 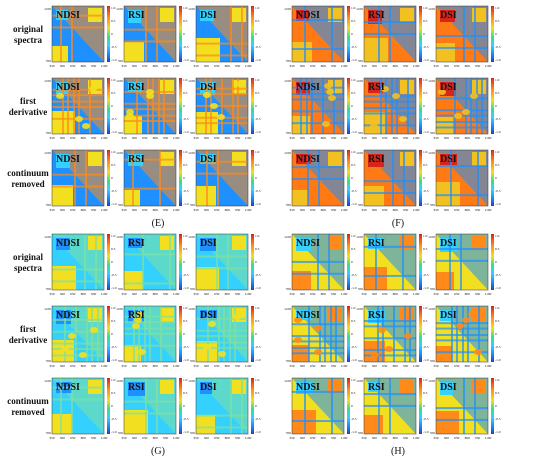 What do you see at coordinates (124, 294) in the screenshot?
I see `x-tick-label: 350` at bounding box center [124, 294].